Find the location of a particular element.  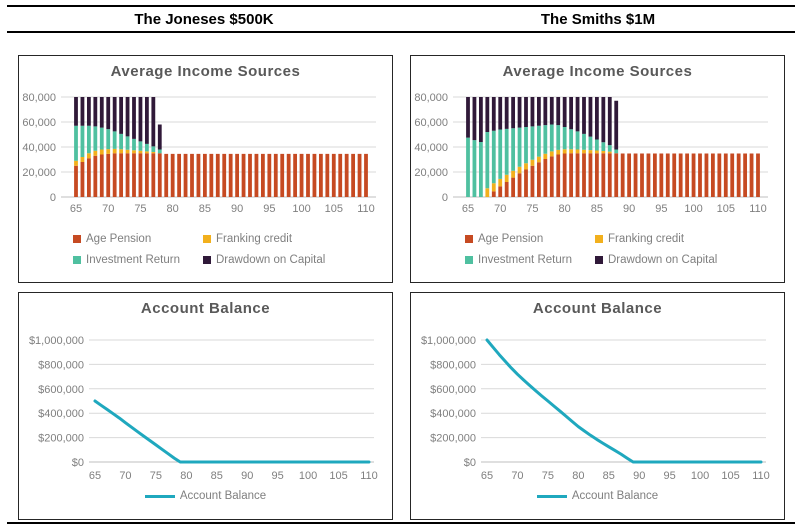

svg-text: 20,000 is located at coordinates (431, 173).